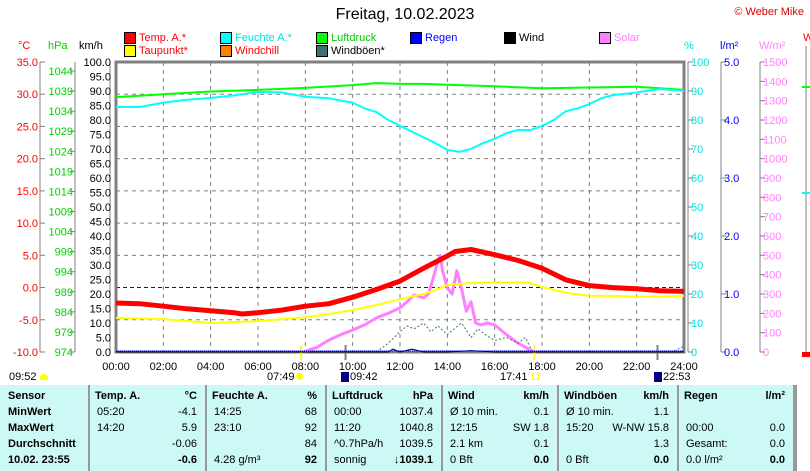 This screenshot has width=810, height=471. What do you see at coordinates (189, 428) in the screenshot?
I see `table-cell-value: 5.9` at bounding box center [189, 428].